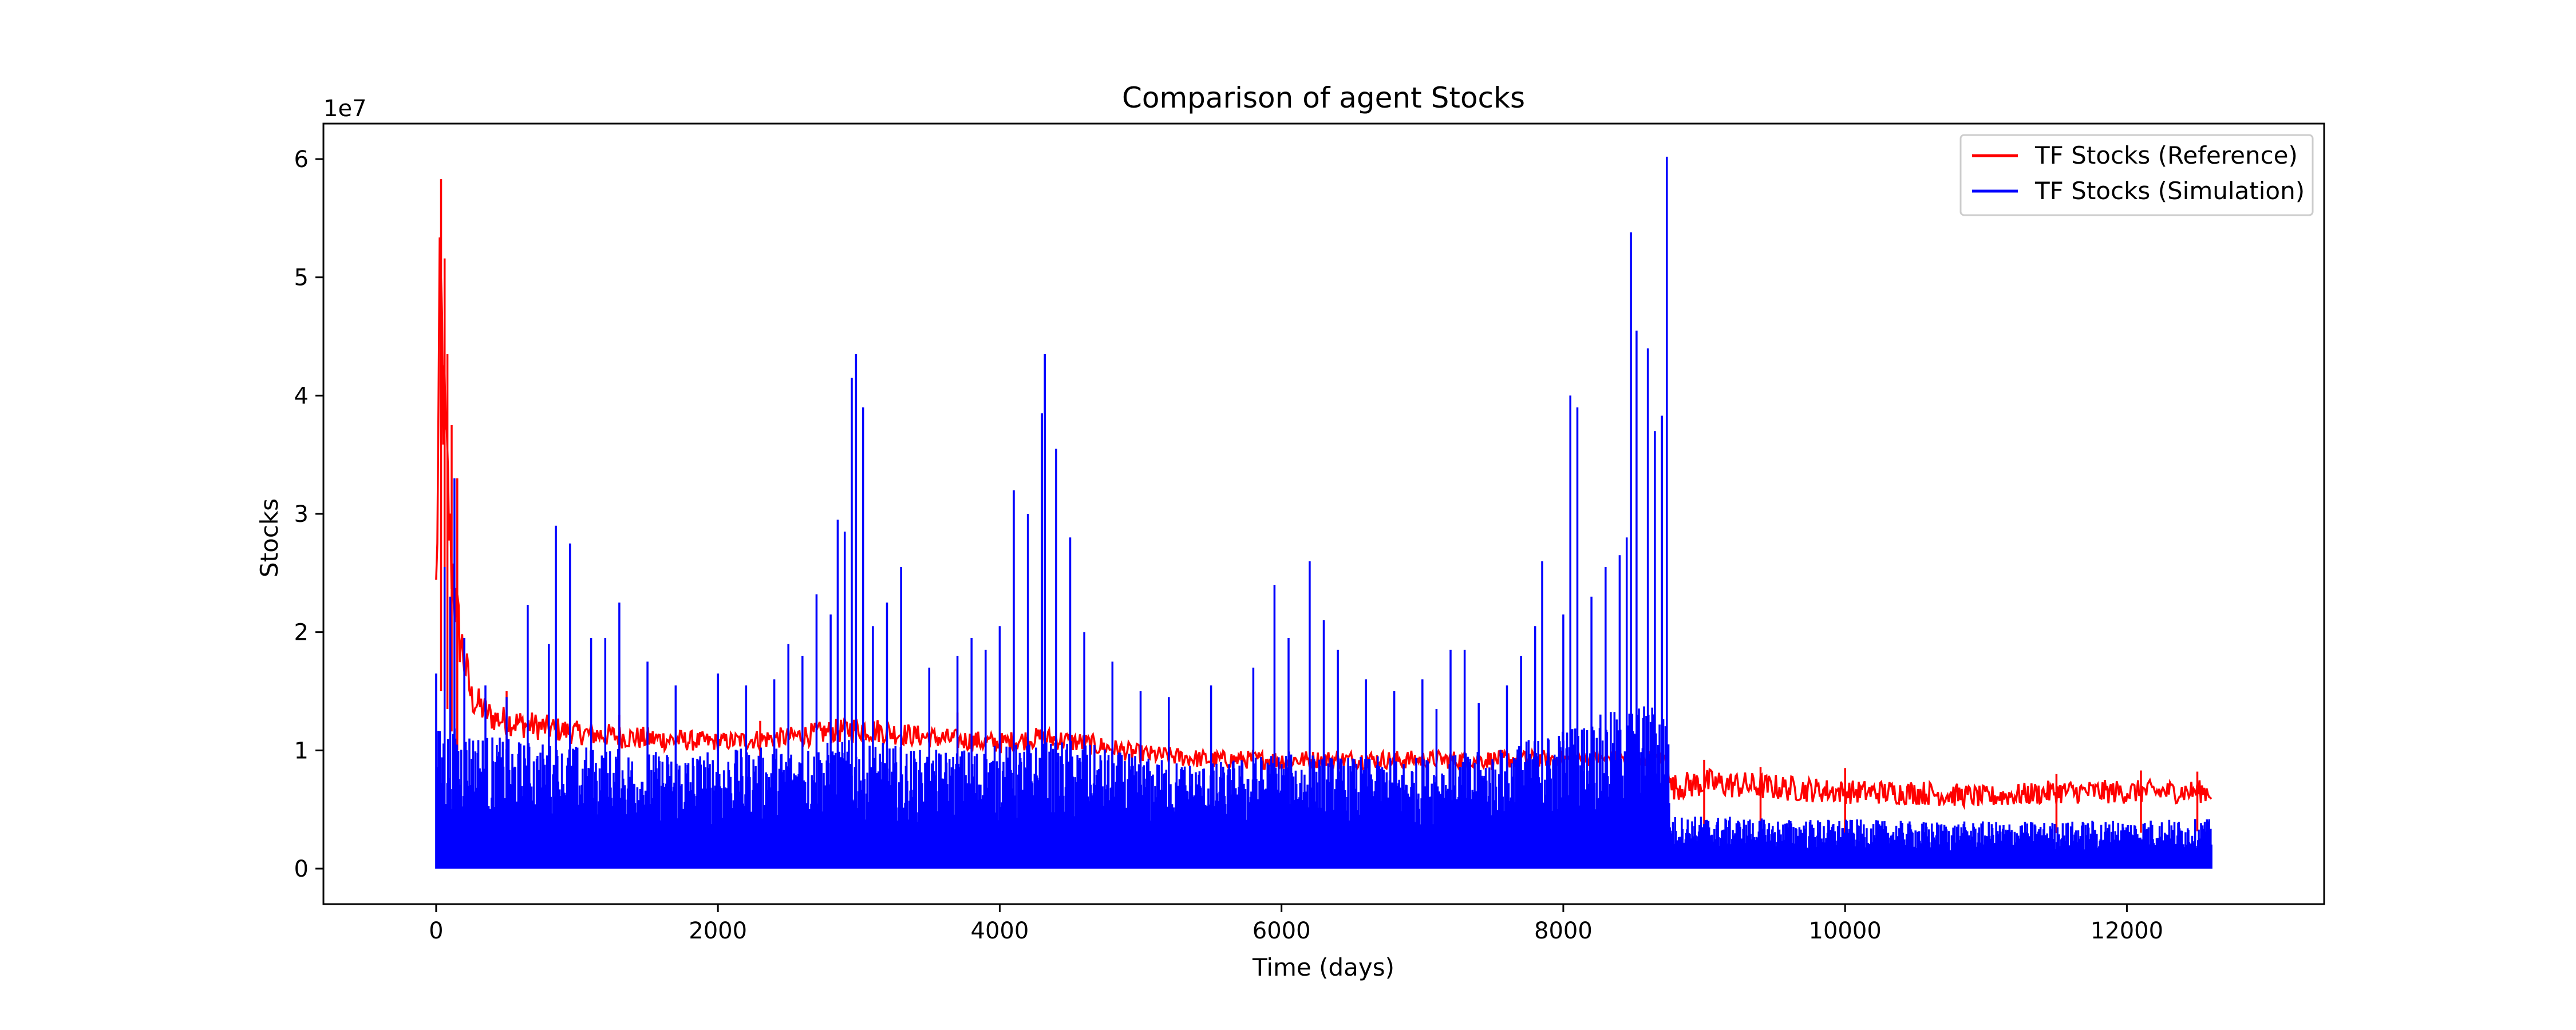 The image size is (2576, 1030). I want to click on y-tick-label: 6, so click(301, 159).